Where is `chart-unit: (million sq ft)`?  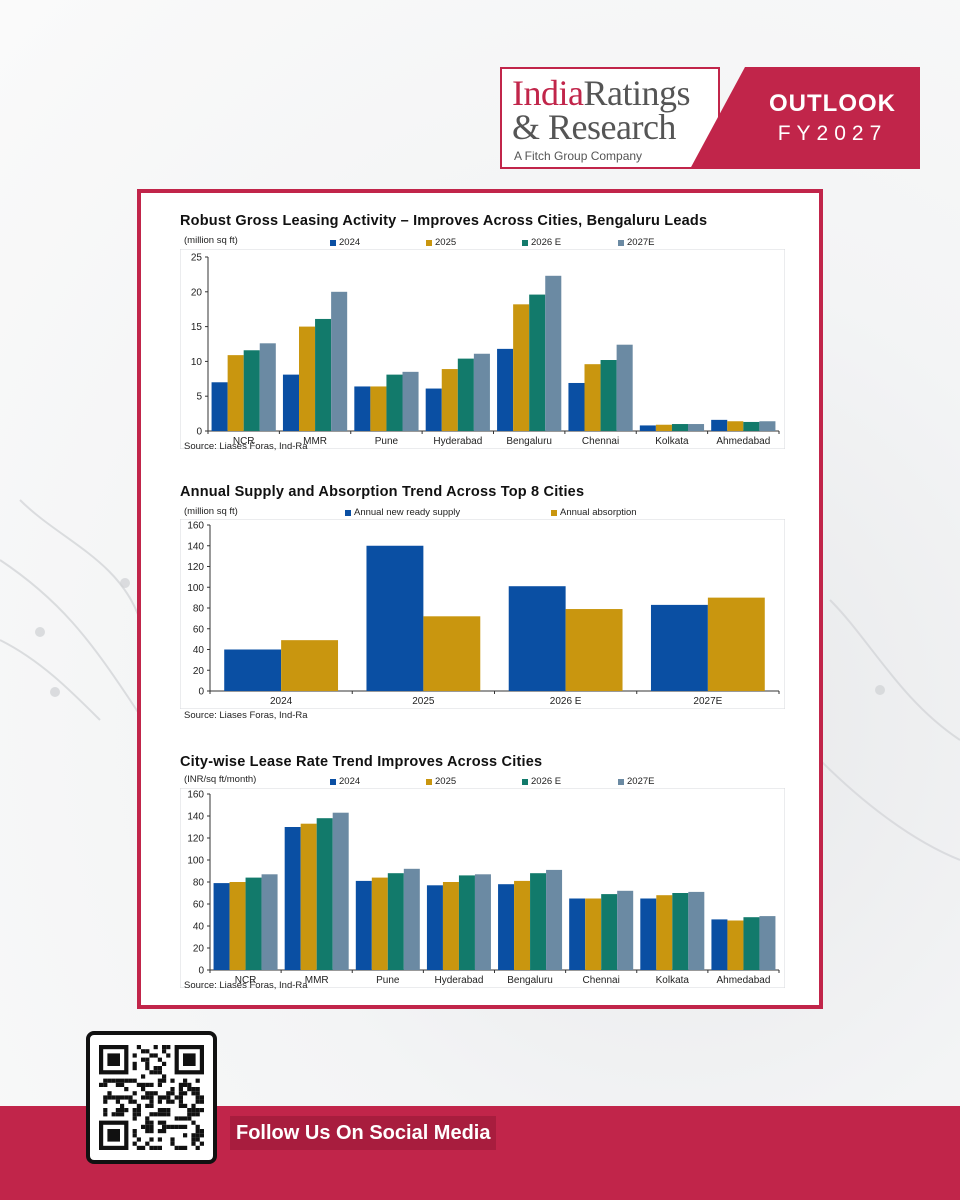
chart-unit: (million sq ft) is located at coordinates (211, 511).